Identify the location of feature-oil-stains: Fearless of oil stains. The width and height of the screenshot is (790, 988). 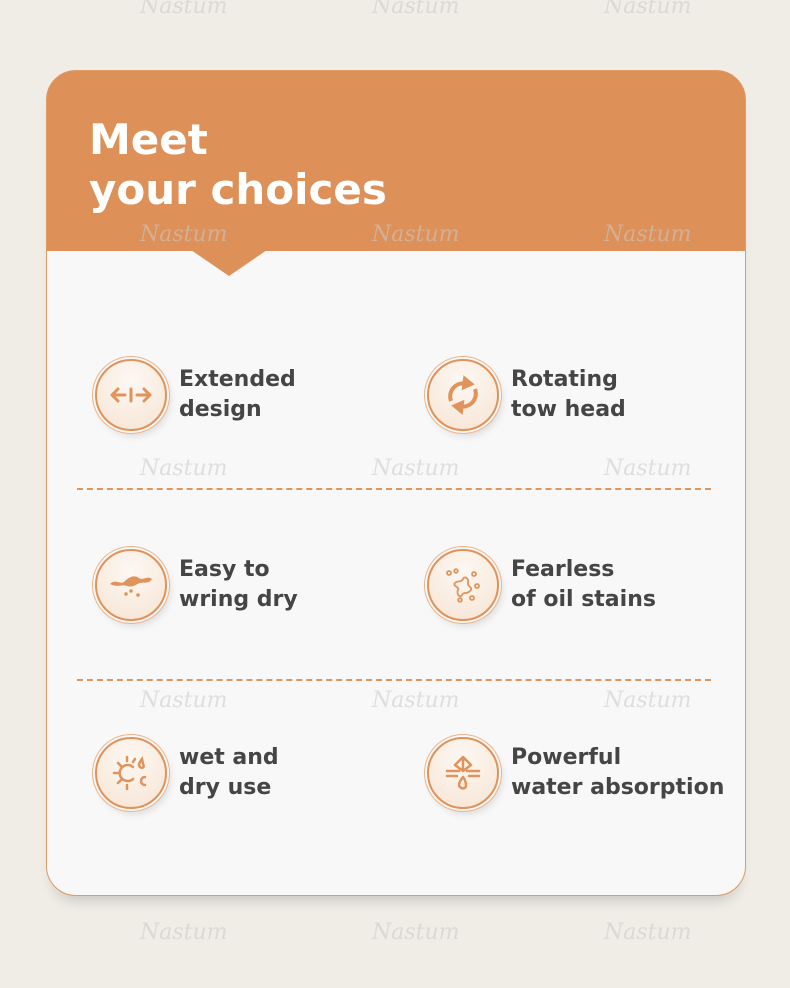
(541, 585).